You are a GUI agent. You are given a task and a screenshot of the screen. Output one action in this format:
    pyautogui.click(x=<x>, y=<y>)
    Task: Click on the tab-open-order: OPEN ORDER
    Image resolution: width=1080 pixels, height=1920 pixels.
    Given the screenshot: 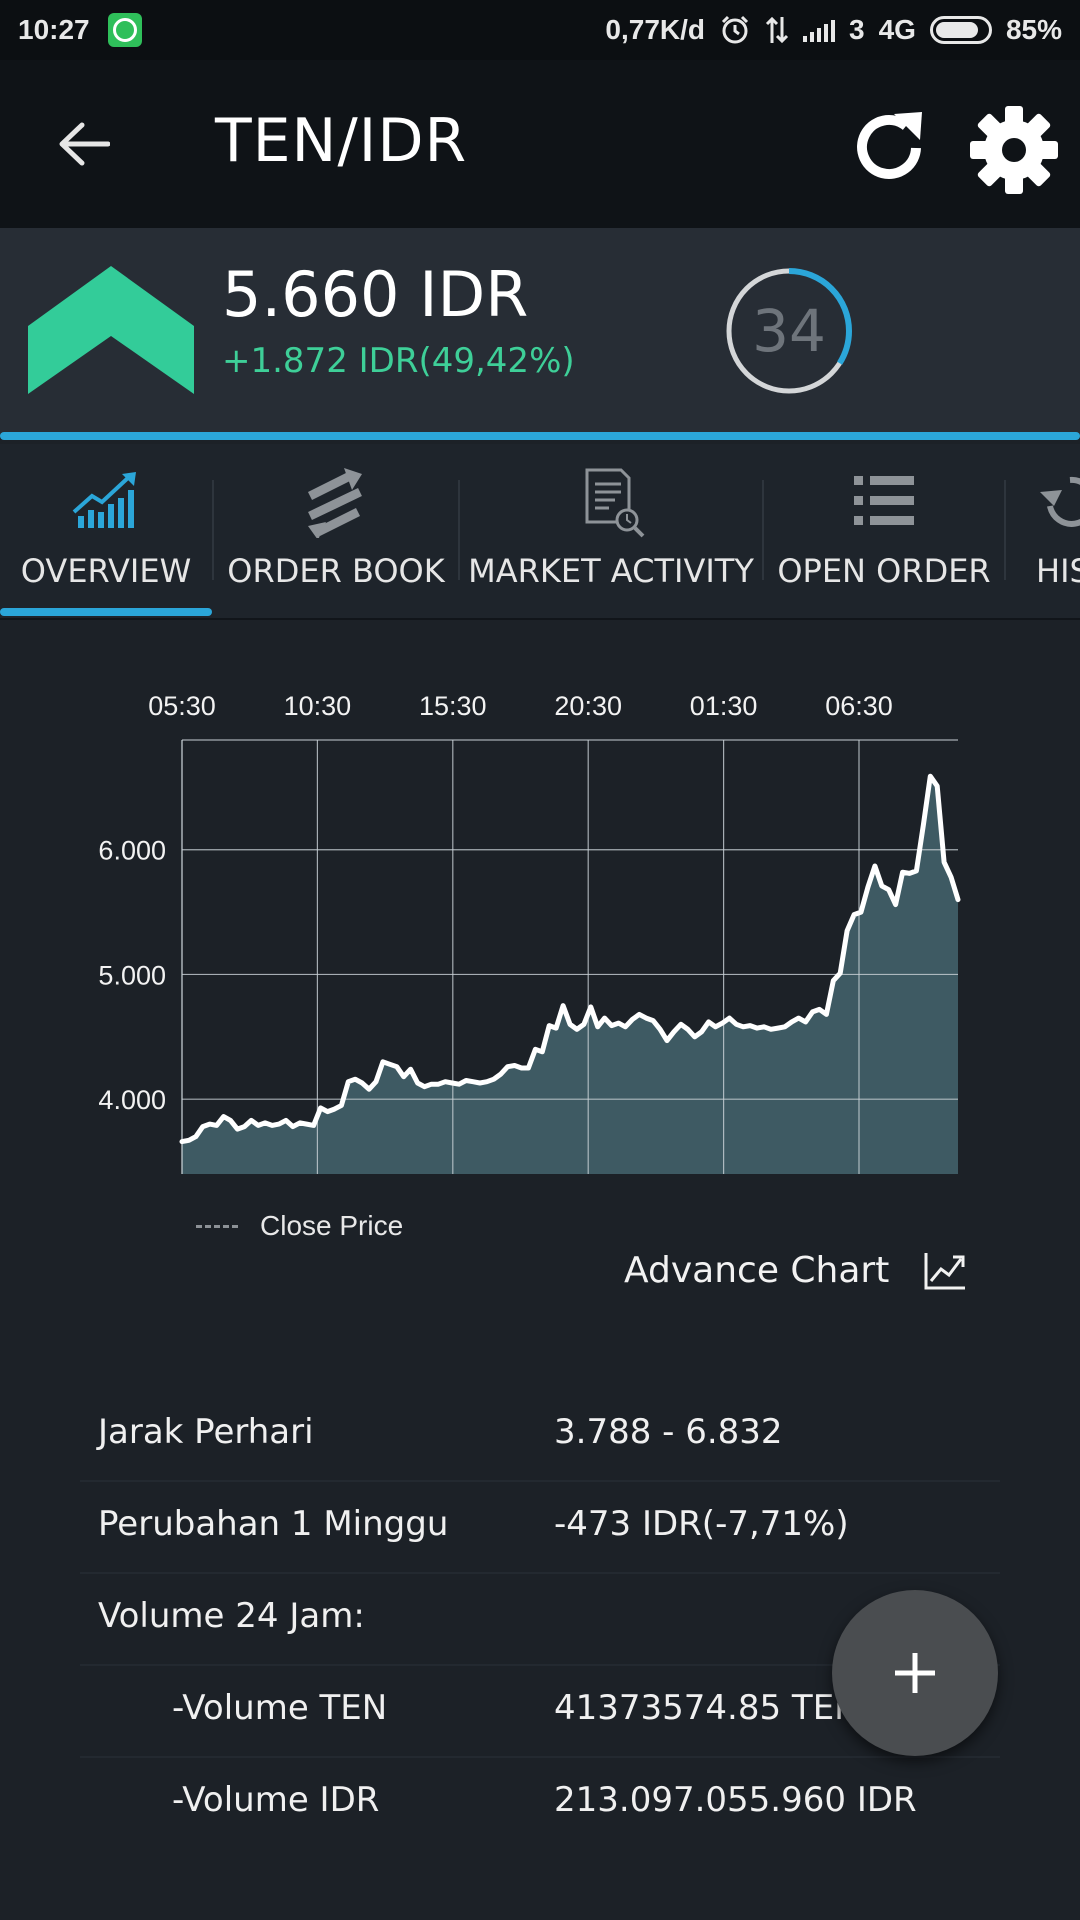 What is the action you would take?
    pyautogui.click(x=884, y=531)
    